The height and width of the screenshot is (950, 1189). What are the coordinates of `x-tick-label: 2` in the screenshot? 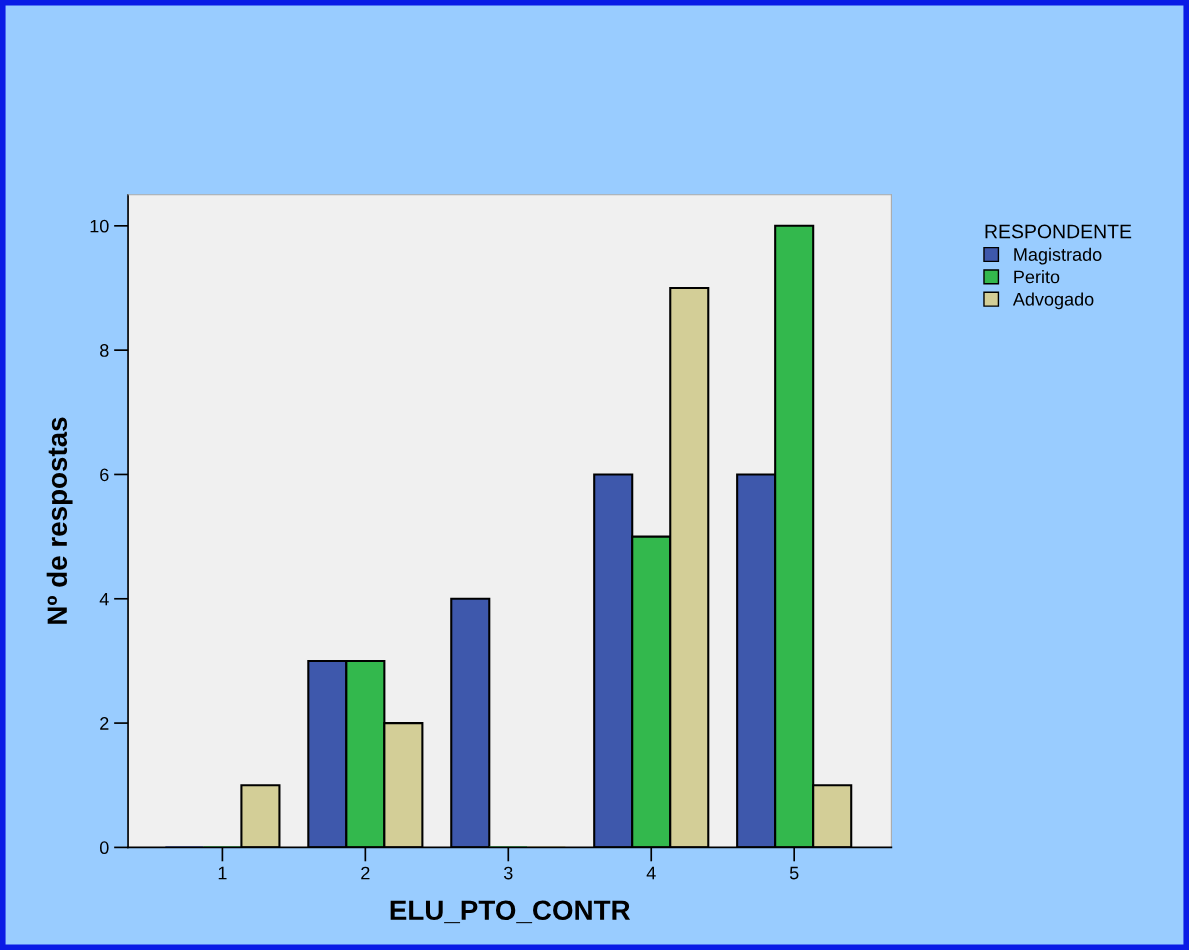 It's located at (365, 873).